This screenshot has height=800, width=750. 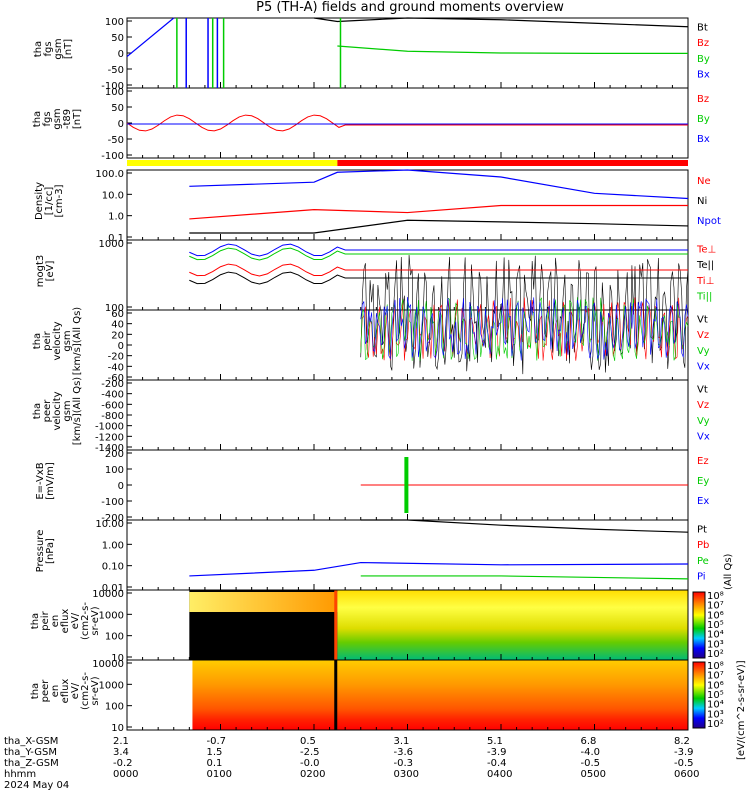 I want to click on legend-Bz: Bz, so click(x=703, y=43).